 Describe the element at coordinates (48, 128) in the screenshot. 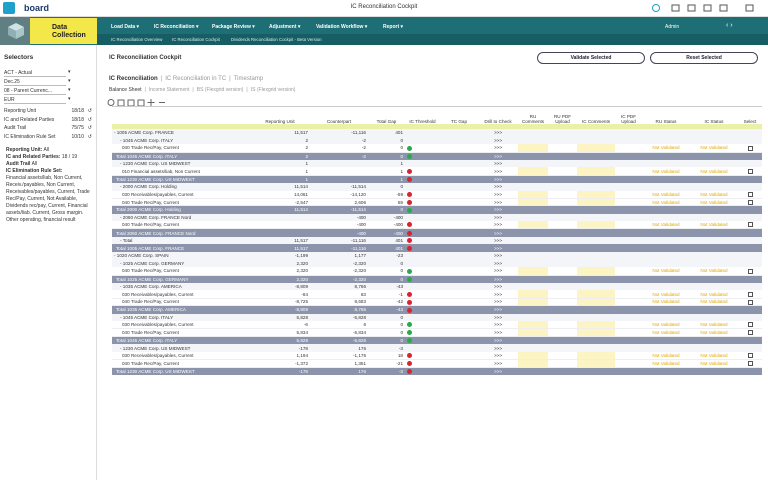

I see `selector-list: Audit Trail 75/75 ↺` at that location.